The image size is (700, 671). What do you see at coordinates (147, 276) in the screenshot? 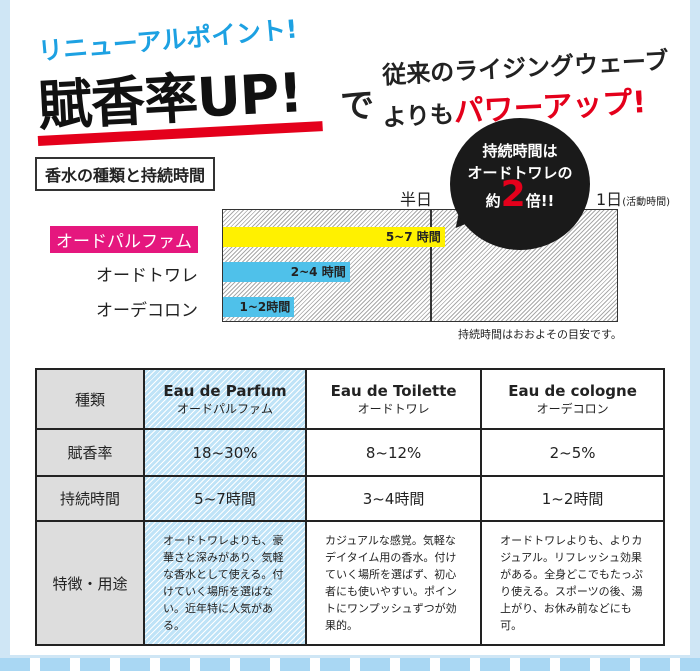
I see `bar-label: オードトワレ` at bounding box center [147, 276].